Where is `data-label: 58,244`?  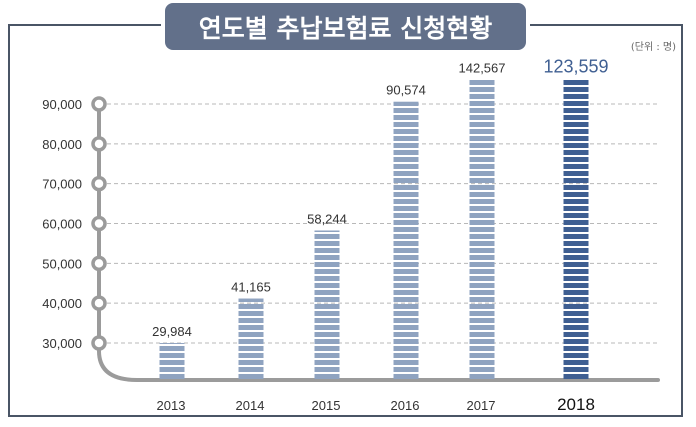
data-label: 58,244 is located at coordinates (327, 218).